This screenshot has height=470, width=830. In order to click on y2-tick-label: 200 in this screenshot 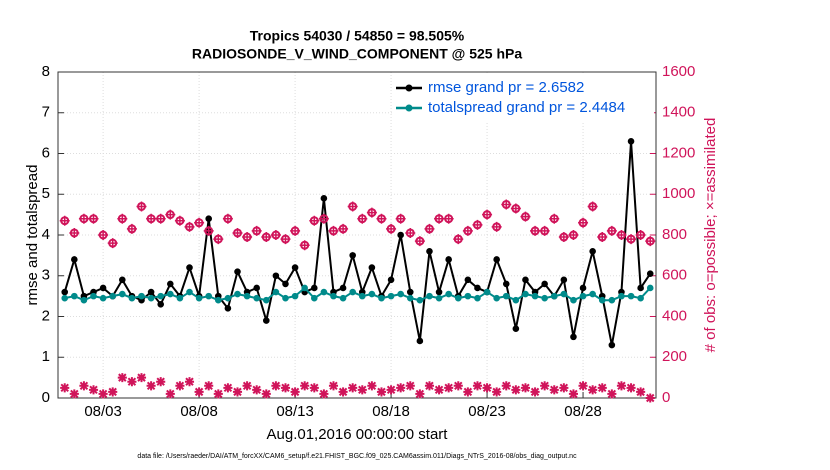, I will do `click(674, 356)`.